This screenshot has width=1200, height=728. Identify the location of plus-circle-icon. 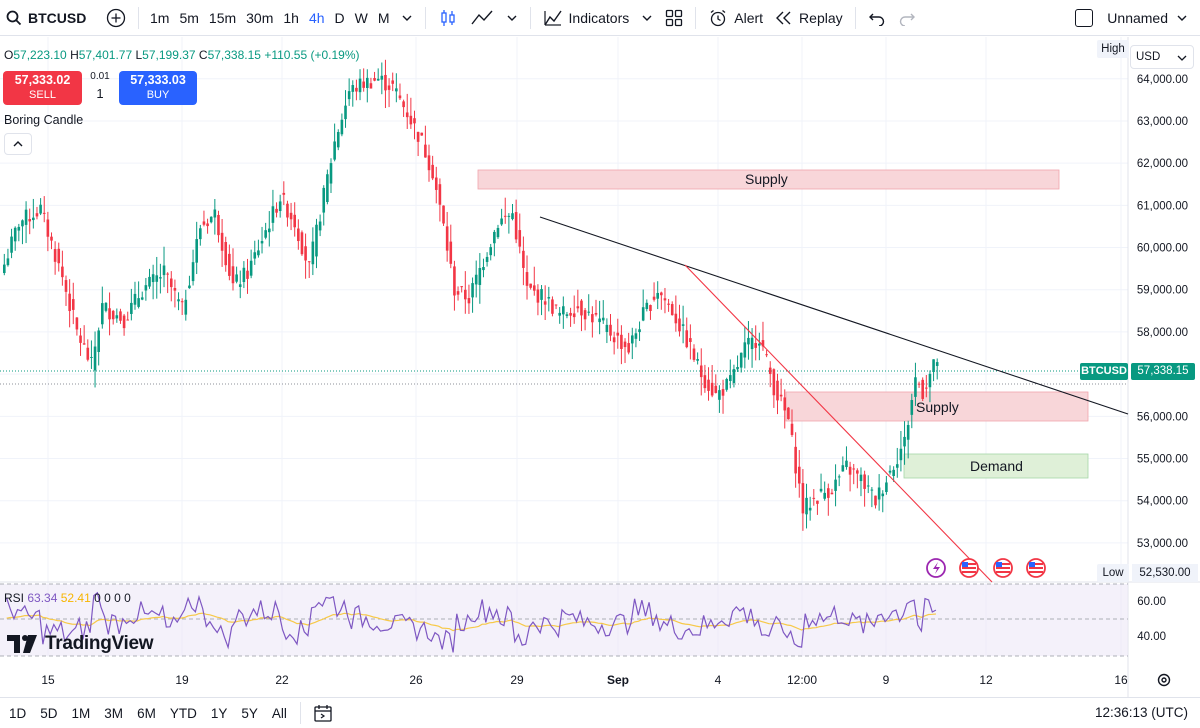
(116, 17).